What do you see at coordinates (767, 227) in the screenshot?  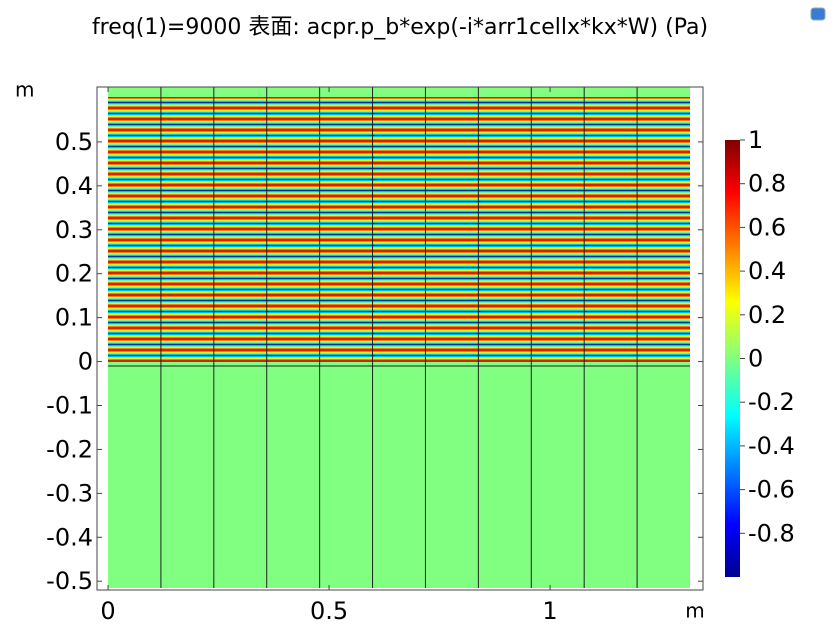 I see `colorbar-tick-label: 0.6` at bounding box center [767, 227].